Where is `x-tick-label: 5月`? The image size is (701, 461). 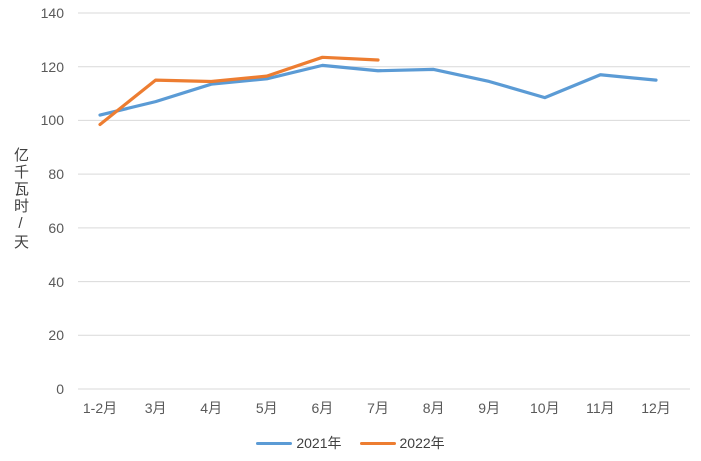
x-tick-label: 5月 is located at coordinates (266, 408).